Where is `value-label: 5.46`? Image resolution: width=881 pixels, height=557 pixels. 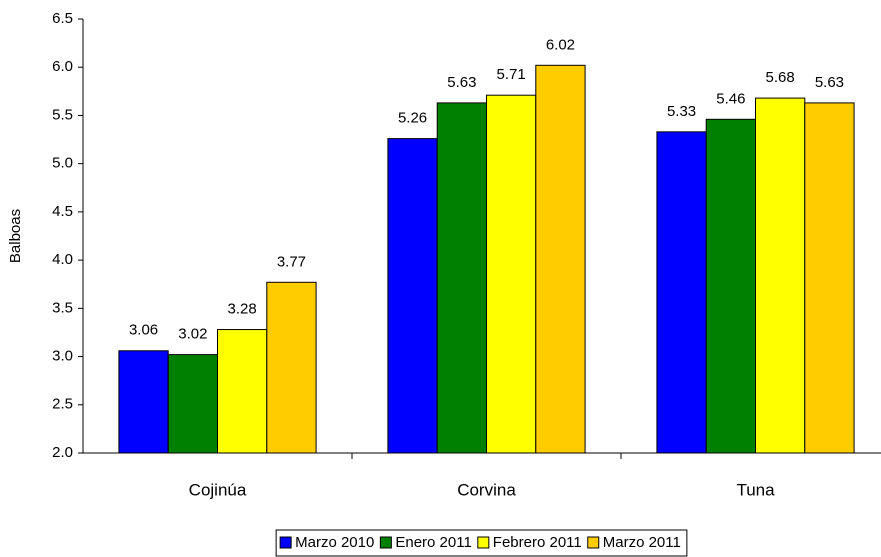 value-label: 5.46 is located at coordinates (730, 98).